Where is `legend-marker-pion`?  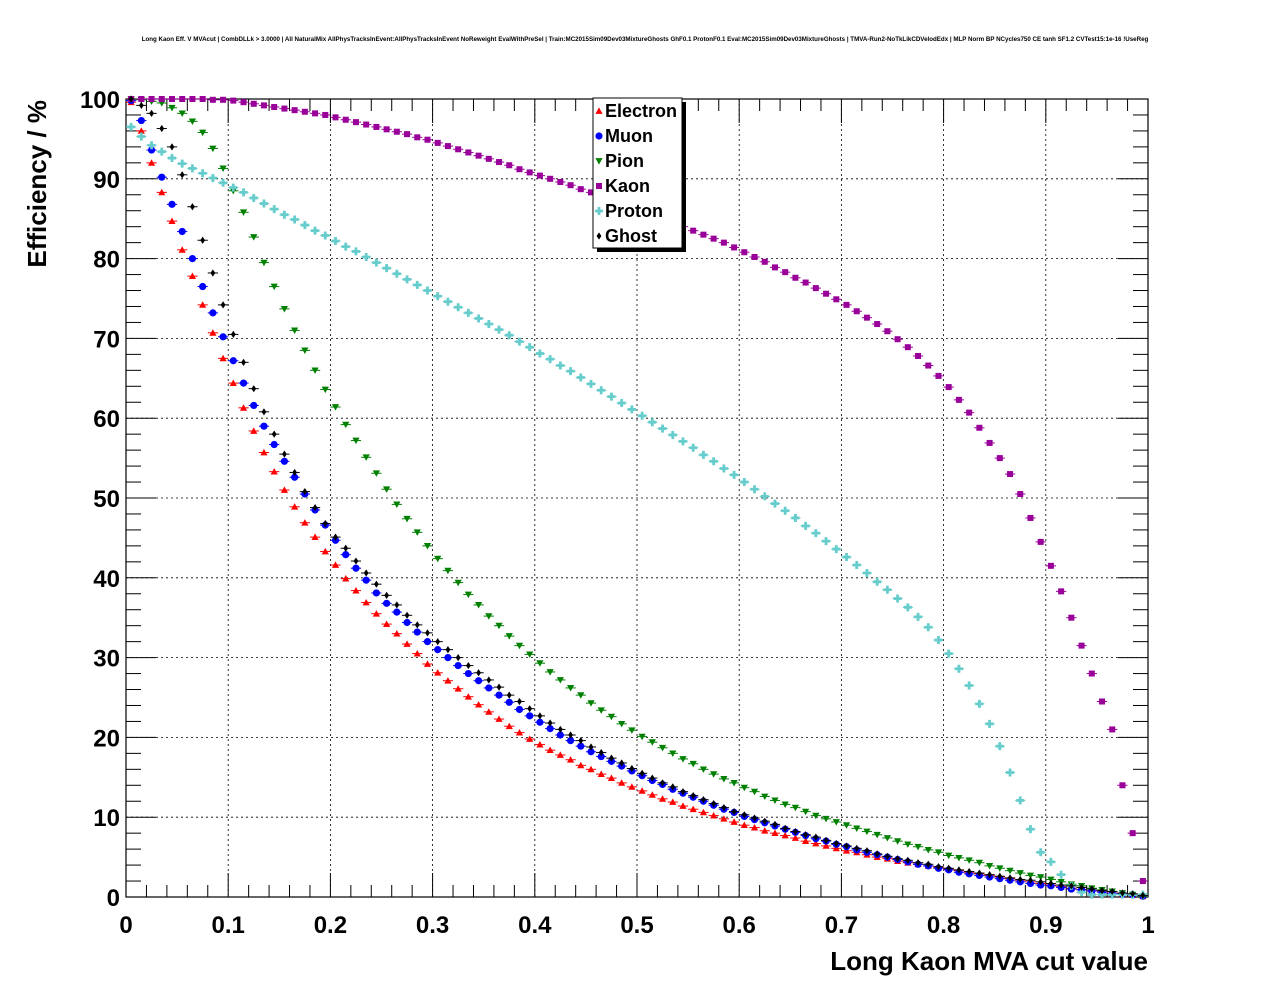
legend-marker-pion is located at coordinates (599, 161).